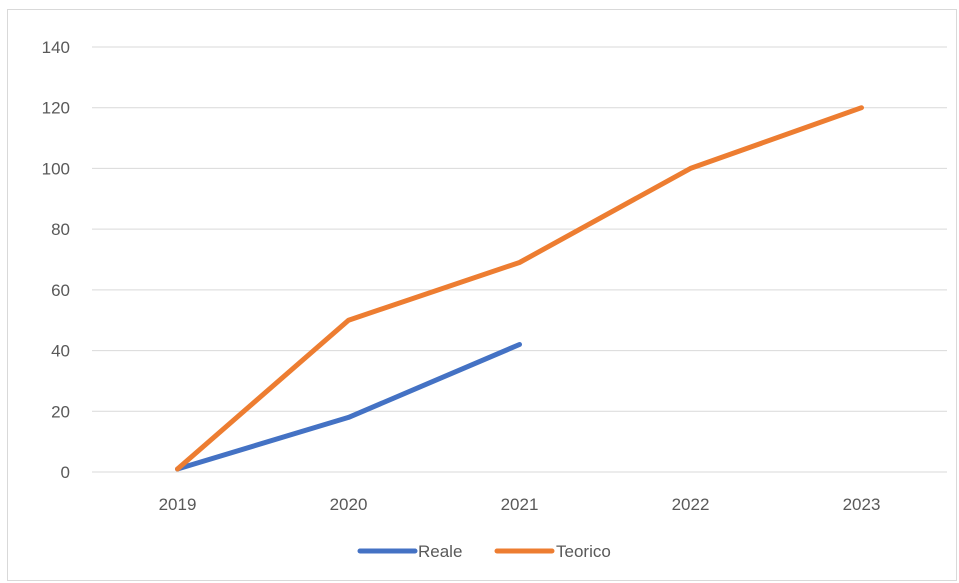 This screenshot has height=583, width=959. What do you see at coordinates (56, 168) in the screenshot?
I see `y-tick-label: 100` at bounding box center [56, 168].